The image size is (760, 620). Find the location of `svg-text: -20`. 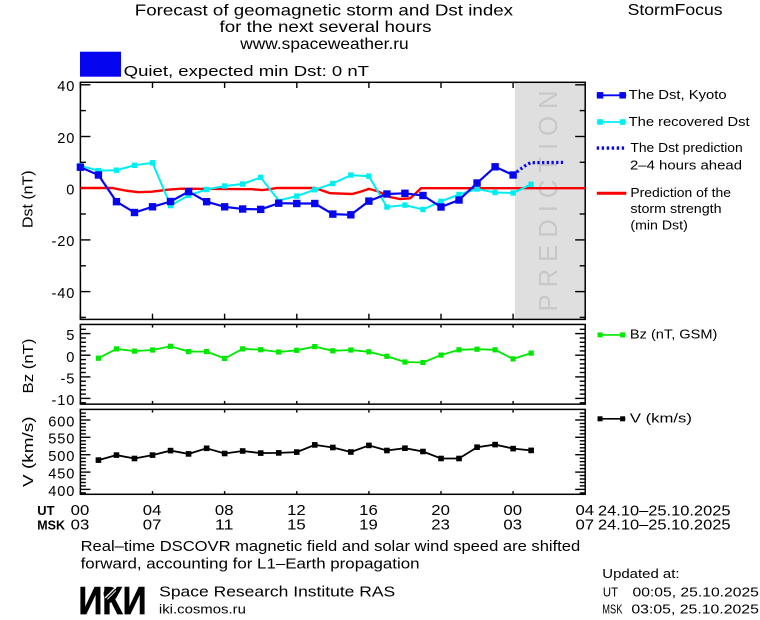

svg-text: -20 is located at coordinates (64, 242).